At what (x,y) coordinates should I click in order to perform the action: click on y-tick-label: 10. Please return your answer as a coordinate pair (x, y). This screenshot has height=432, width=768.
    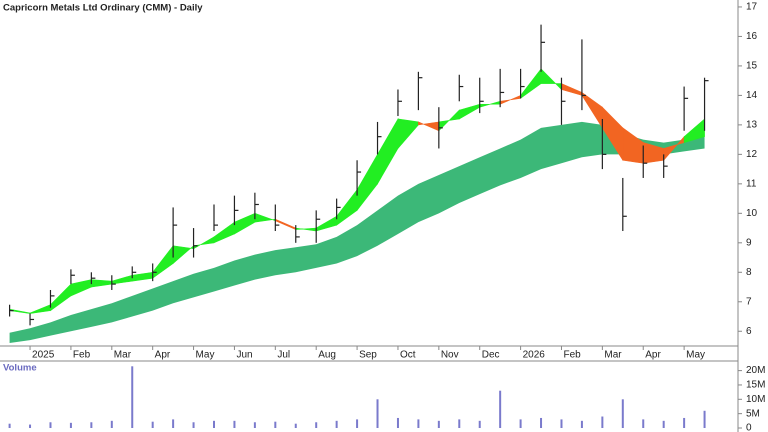
    Looking at the image, I should click on (752, 213).